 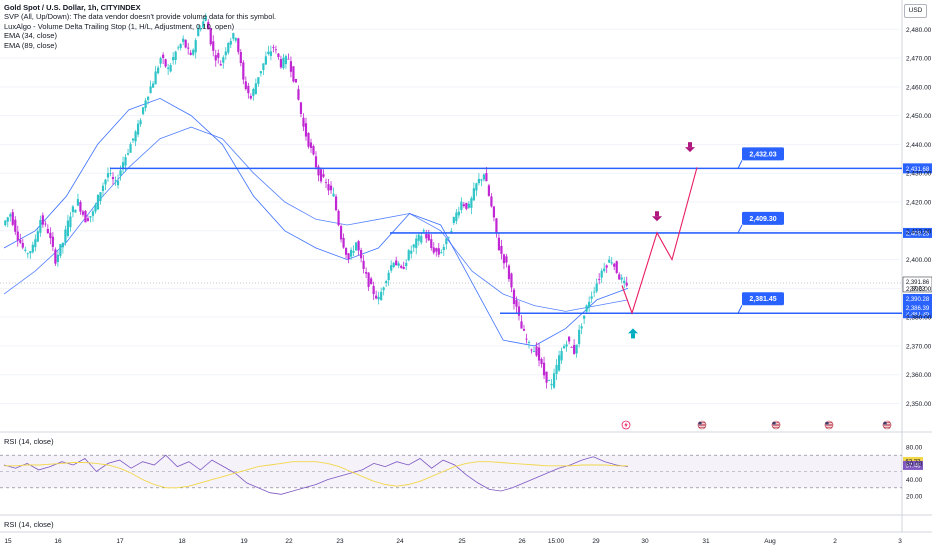 What do you see at coordinates (400, 541) in the screenshot?
I see `time-tick-label: 24` at bounding box center [400, 541].